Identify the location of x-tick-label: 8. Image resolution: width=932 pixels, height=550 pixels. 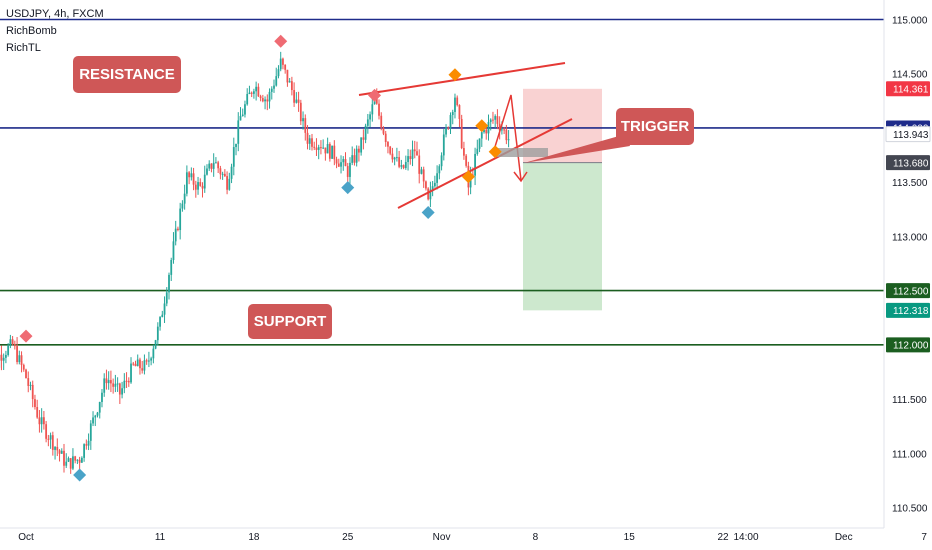
(536, 537).